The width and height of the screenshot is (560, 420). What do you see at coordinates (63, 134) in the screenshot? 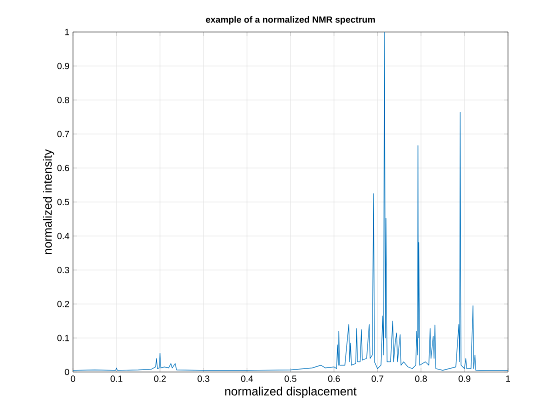
I see `y-tick-label: 0.7` at bounding box center [63, 134].